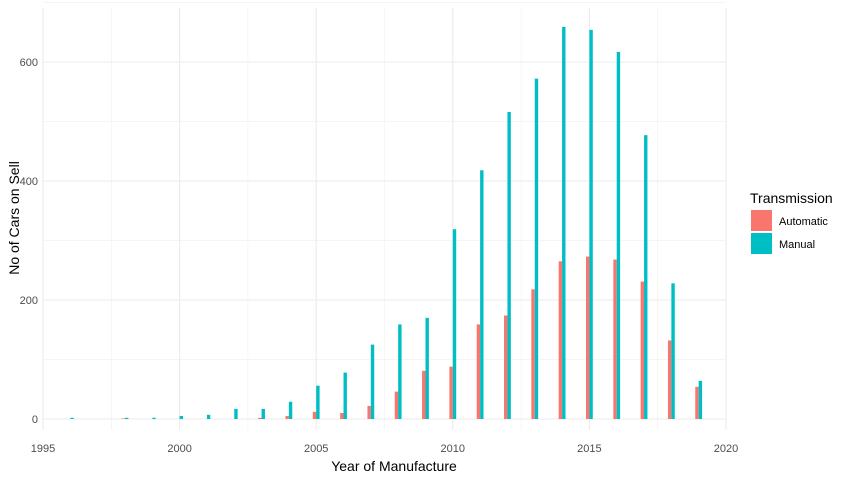 This screenshot has height=480, width=852. I want to click on bar-automatic-2004, so click(287, 417).